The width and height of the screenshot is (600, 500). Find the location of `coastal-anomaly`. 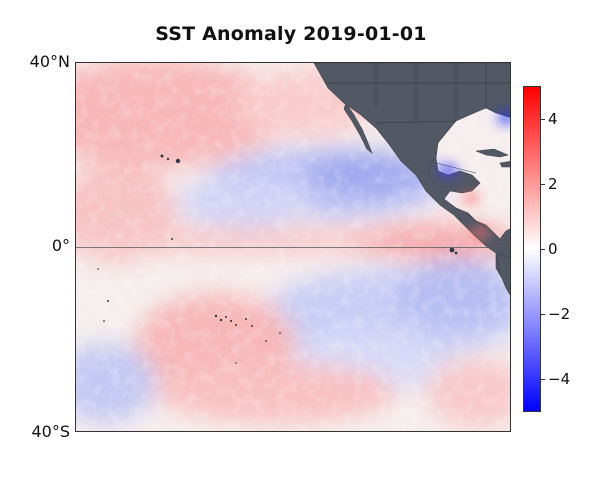

coastal-anomaly is located at coordinates (474, 175).